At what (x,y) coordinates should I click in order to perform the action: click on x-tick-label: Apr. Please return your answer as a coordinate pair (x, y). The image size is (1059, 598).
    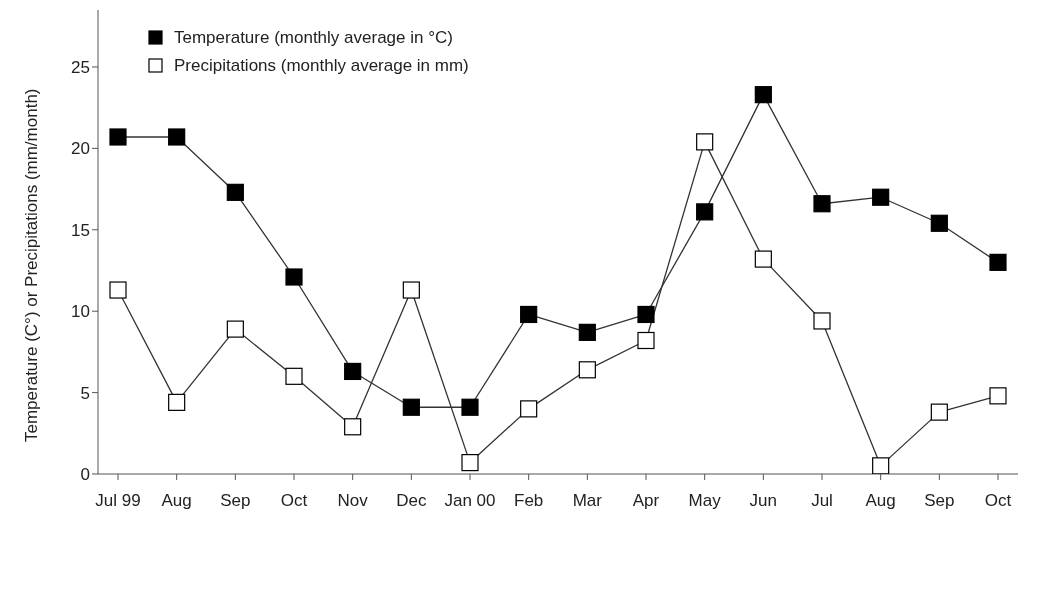
    Looking at the image, I should click on (646, 501).